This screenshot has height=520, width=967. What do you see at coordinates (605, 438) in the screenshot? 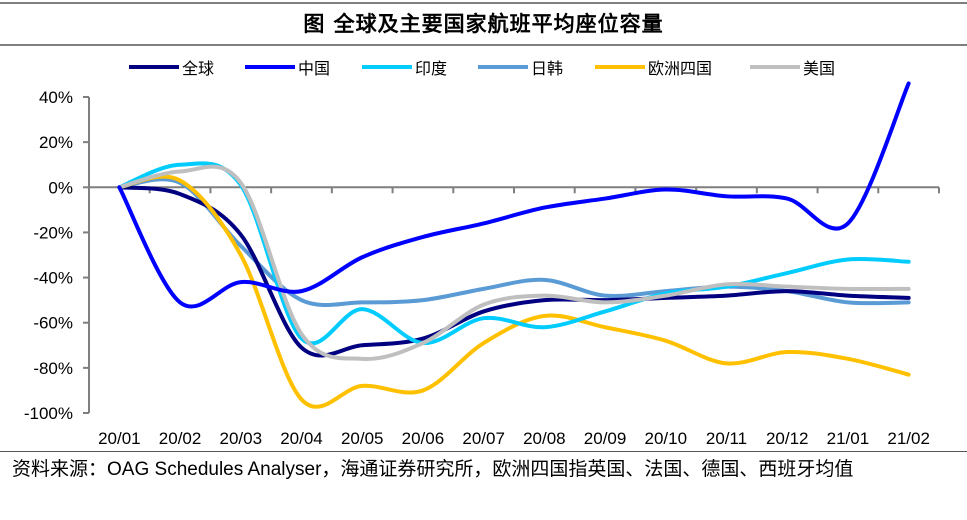
I see `x-tick-label: 20/09` at bounding box center [605, 438].